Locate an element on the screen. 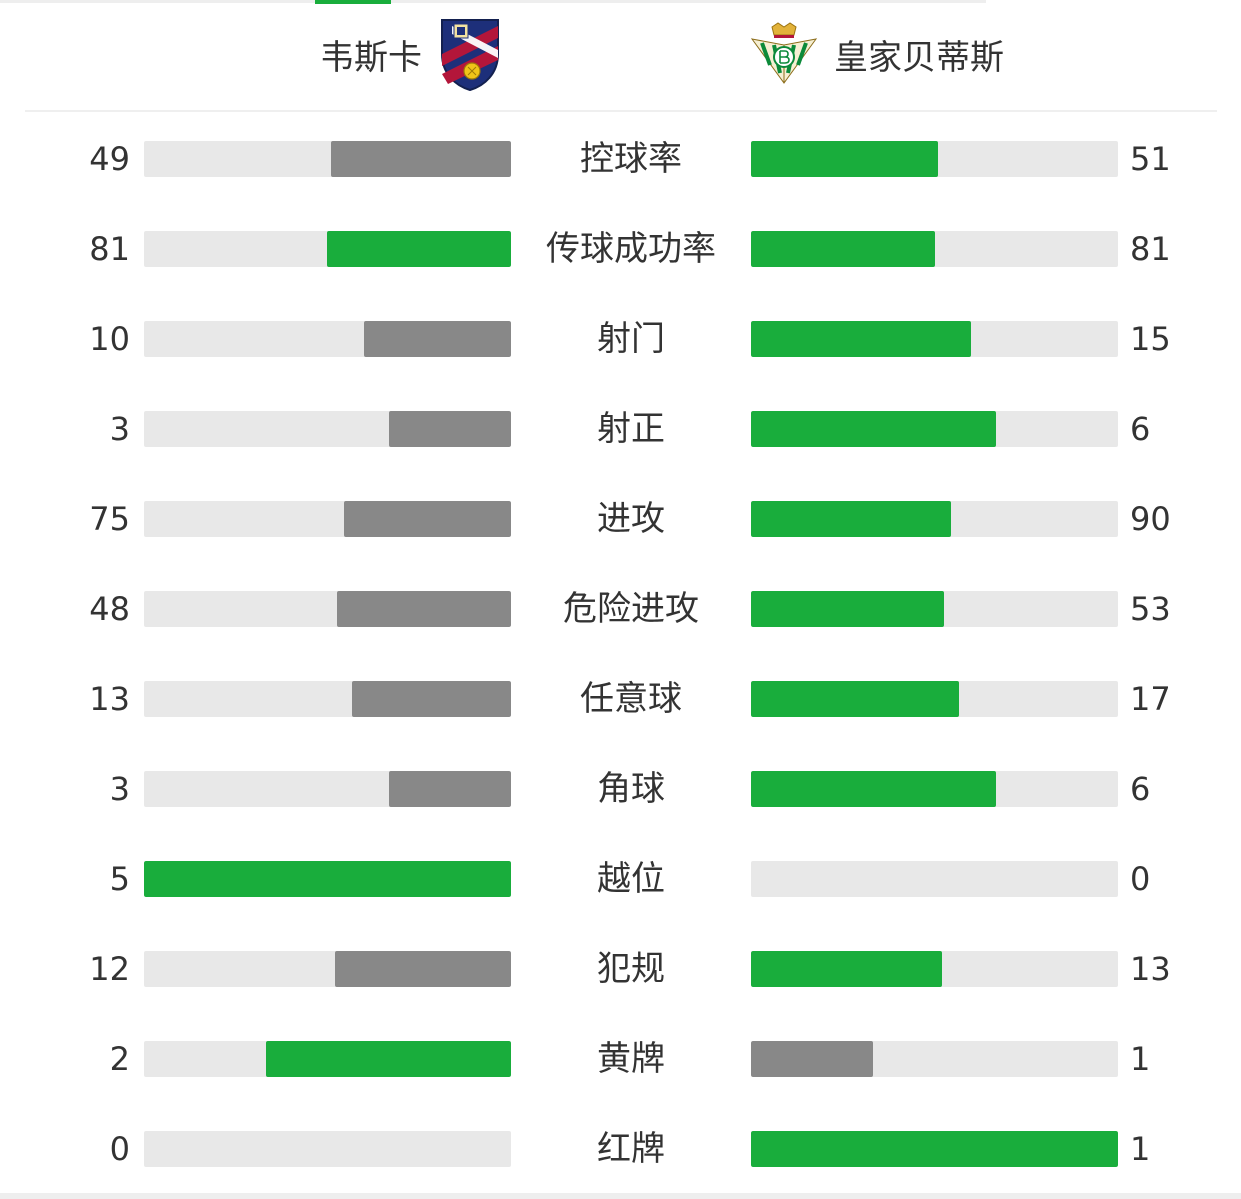  stat-row: 2 黄牌 1 is located at coordinates (620, 1059).